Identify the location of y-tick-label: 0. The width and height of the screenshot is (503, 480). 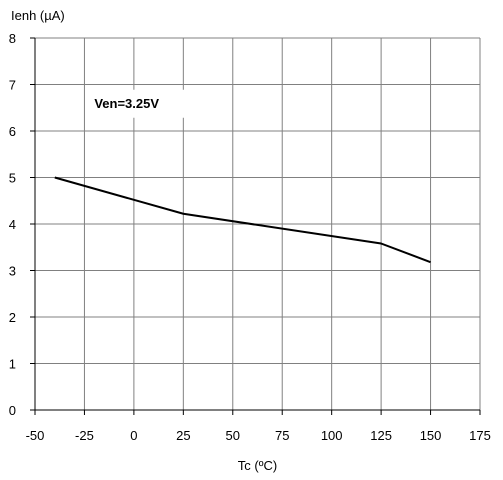
(12, 410).